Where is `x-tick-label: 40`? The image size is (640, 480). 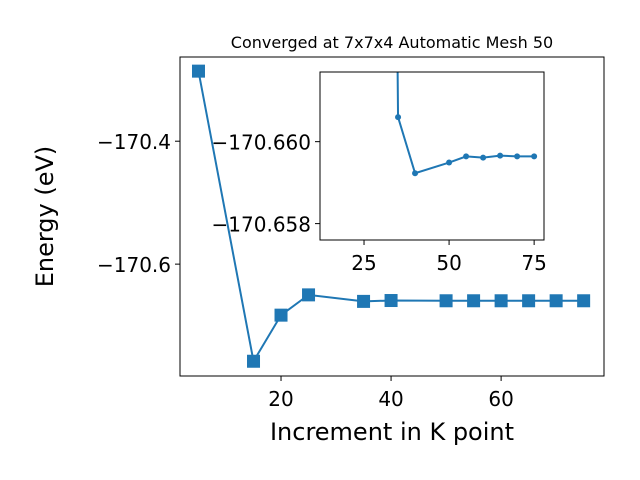
x-tick-label: 40 is located at coordinates (390, 399).